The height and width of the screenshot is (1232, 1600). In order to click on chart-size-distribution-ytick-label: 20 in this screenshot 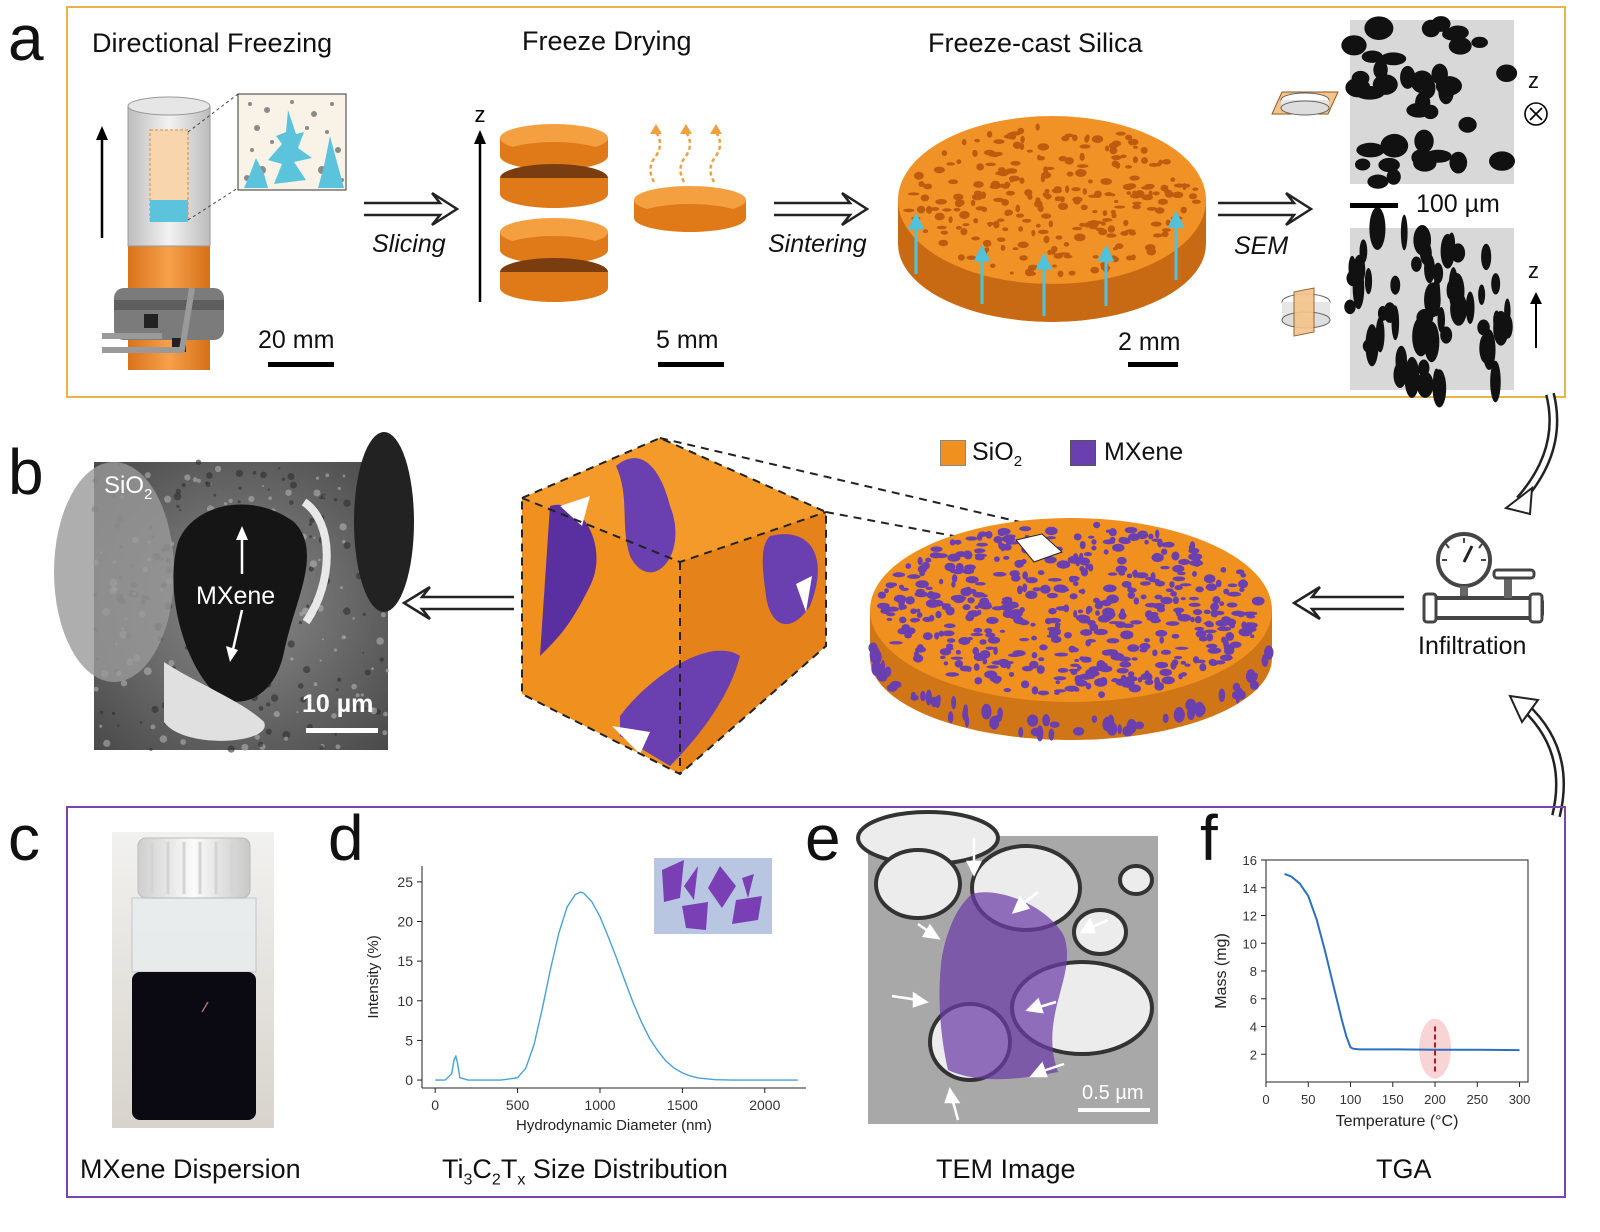, I will do `click(405, 922)`.